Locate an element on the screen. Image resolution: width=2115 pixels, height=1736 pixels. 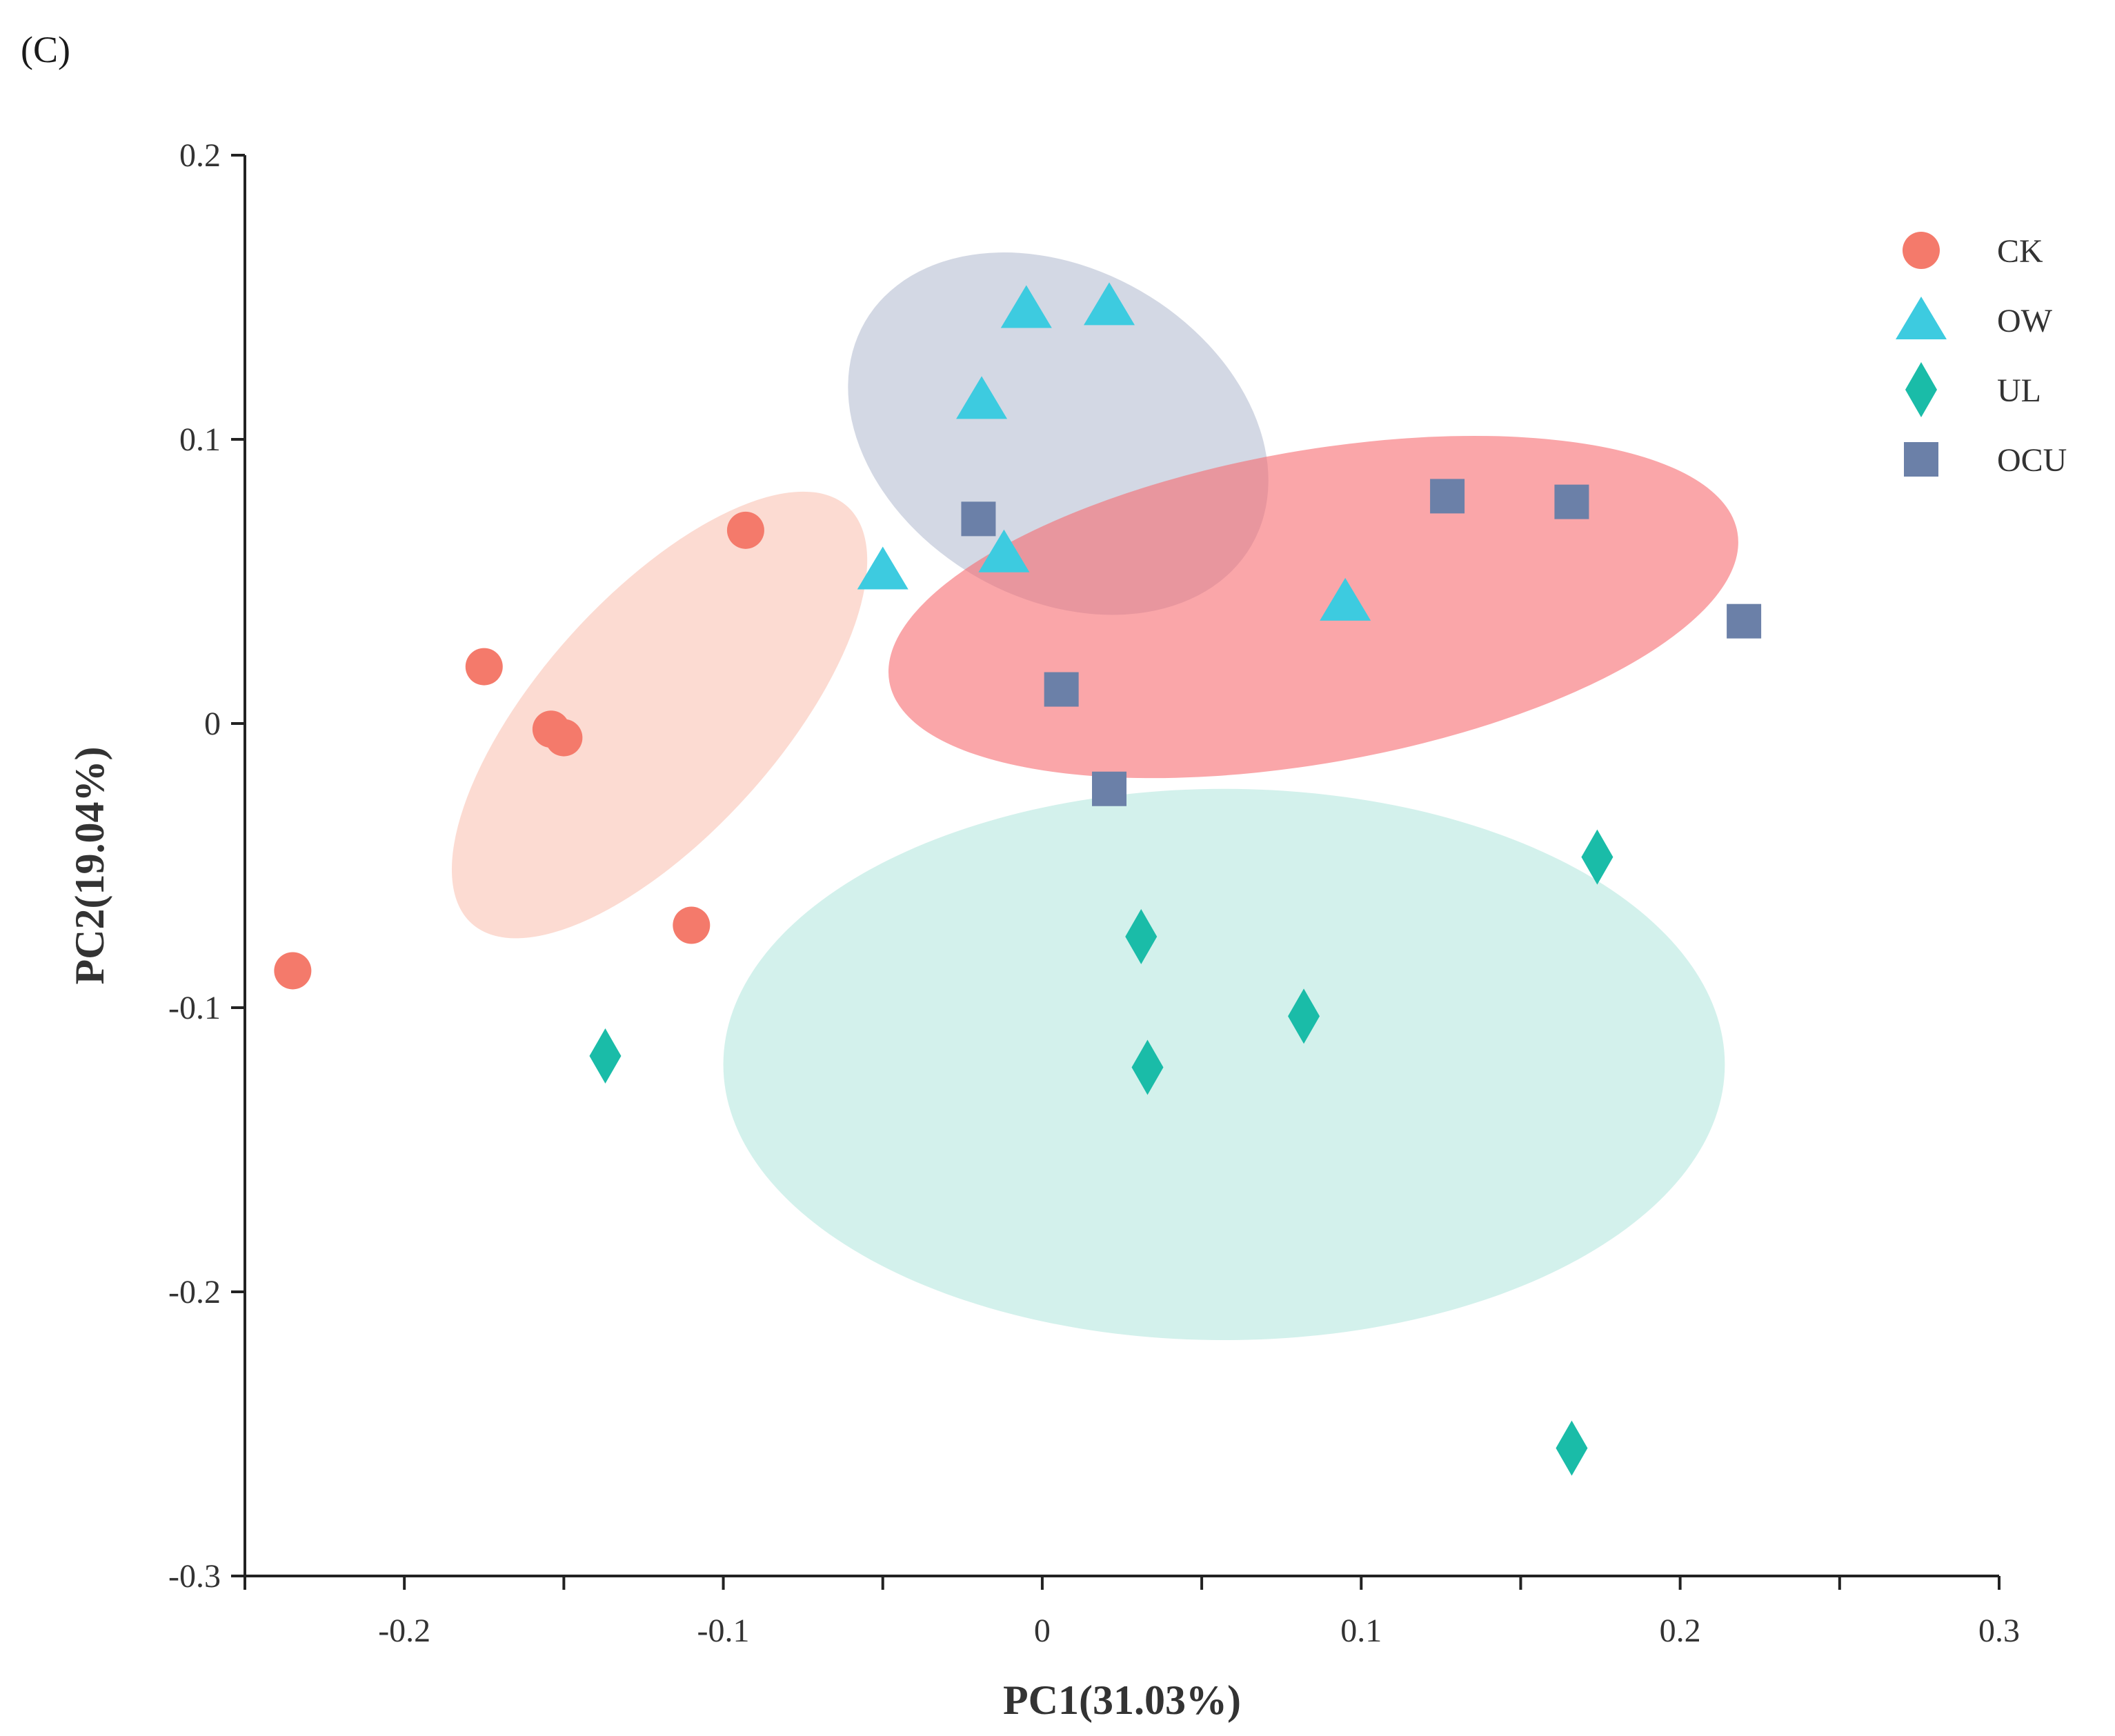
y-tick-label: -0.3 is located at coordinates (195, 1577).